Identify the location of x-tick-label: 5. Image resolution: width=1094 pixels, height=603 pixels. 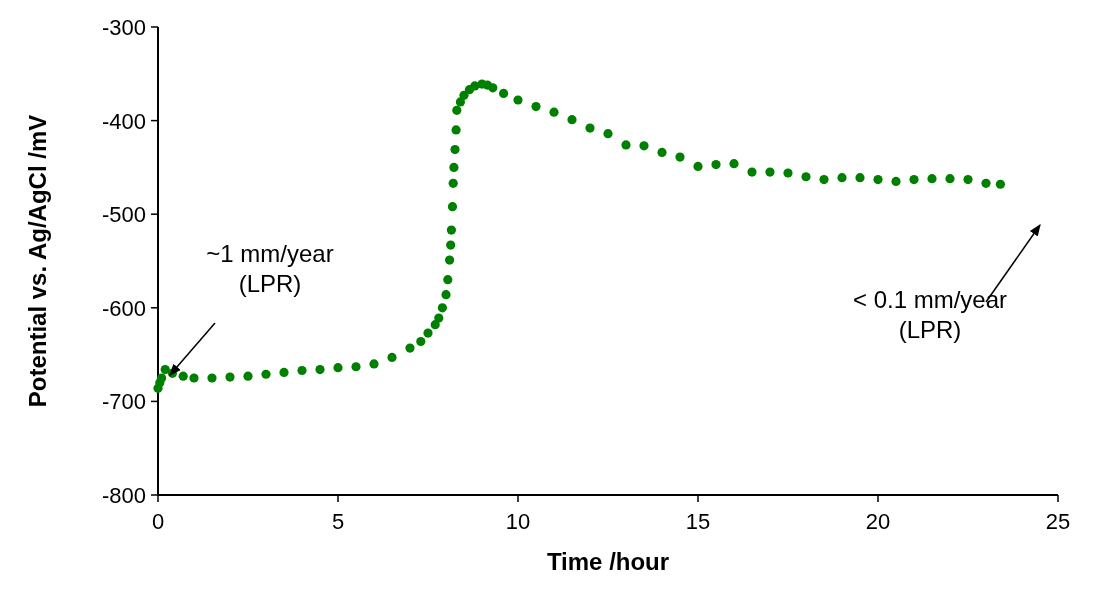
(338, 521).